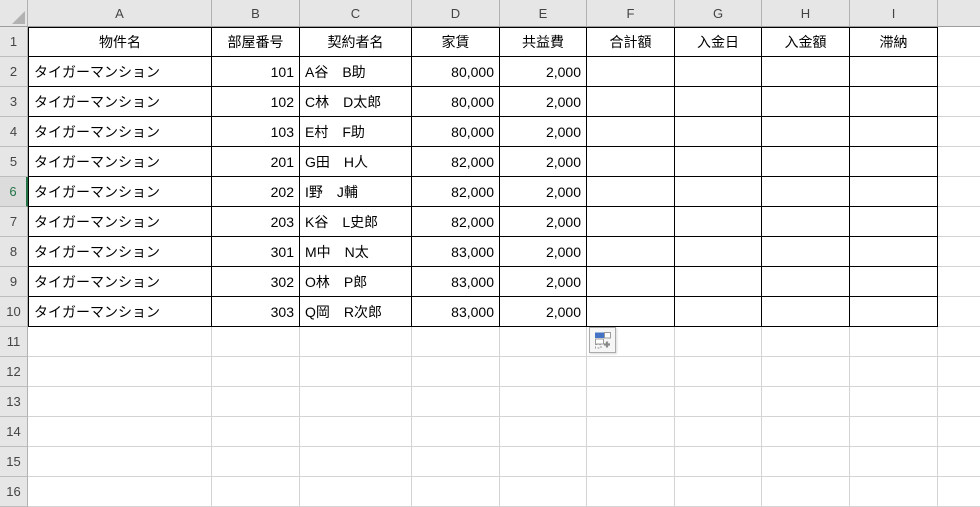 Image resolution: width=980 pixels, height=507 pixels. I want to click on cell-J11, so click(959, 342).